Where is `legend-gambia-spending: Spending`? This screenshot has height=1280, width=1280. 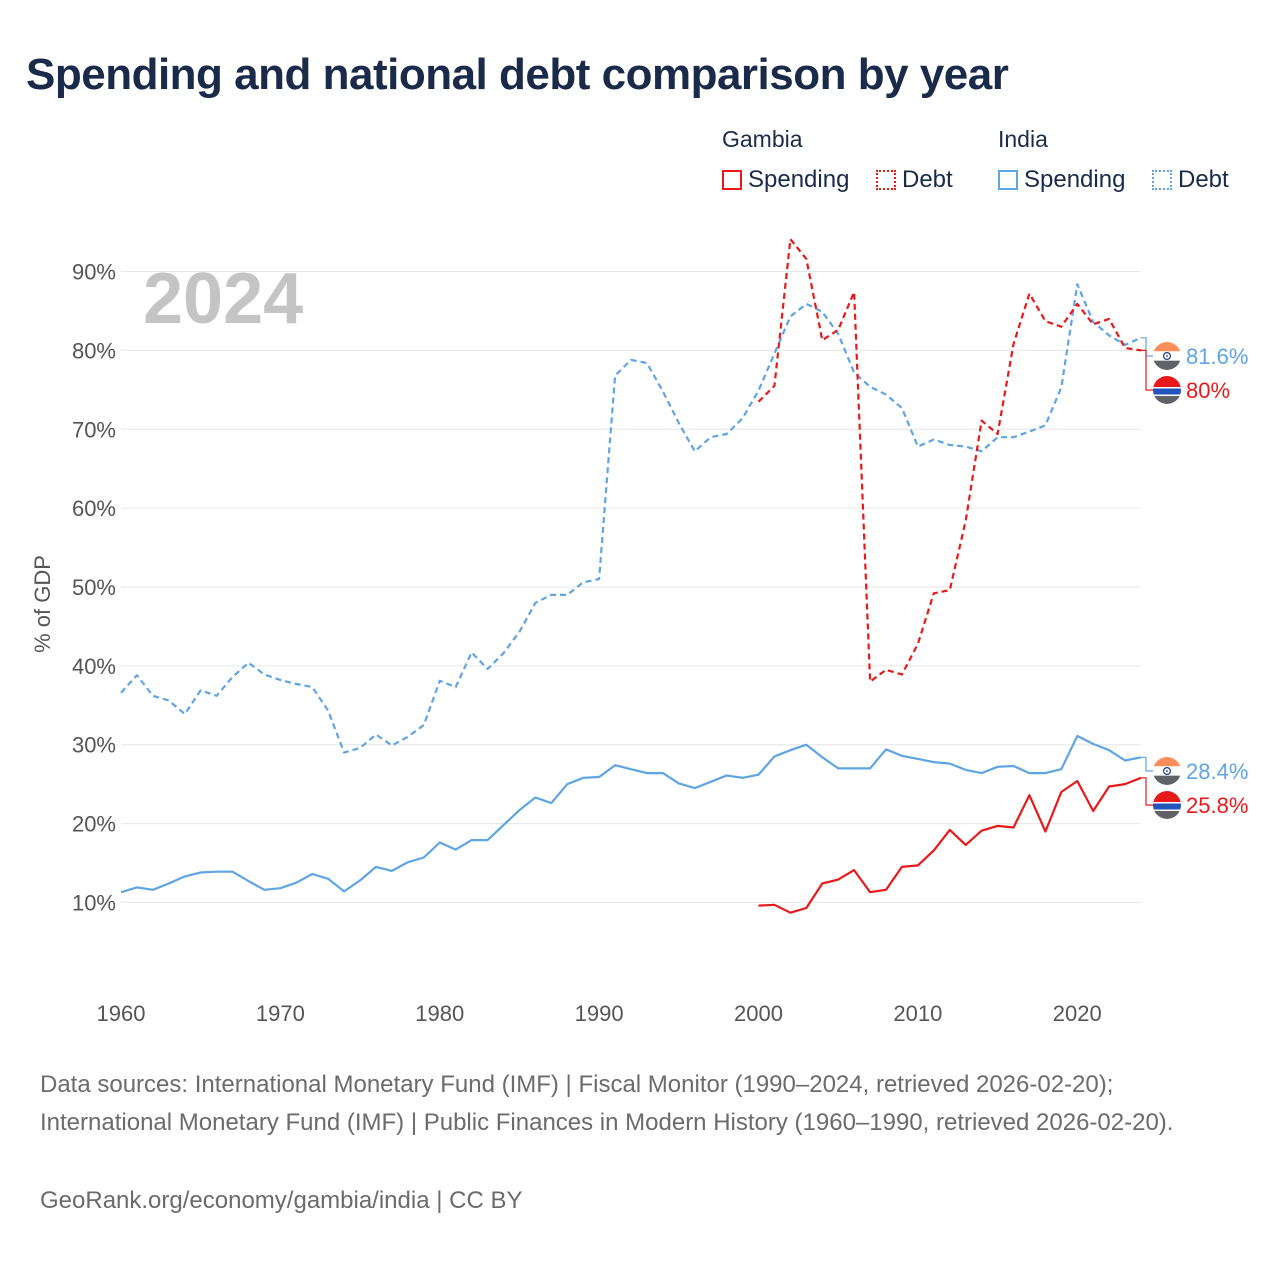 legend-gambia-spending: Spending is located at coordinates (785, 180).